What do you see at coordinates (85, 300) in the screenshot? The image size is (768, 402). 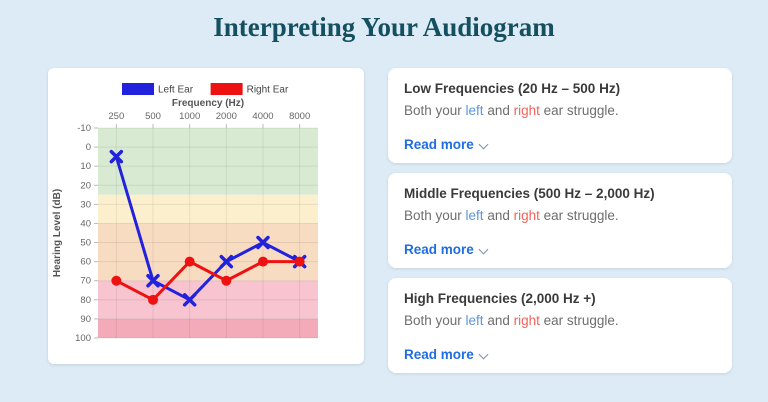 I see `y-tick-label: 80` at bounding box center [85, 300].